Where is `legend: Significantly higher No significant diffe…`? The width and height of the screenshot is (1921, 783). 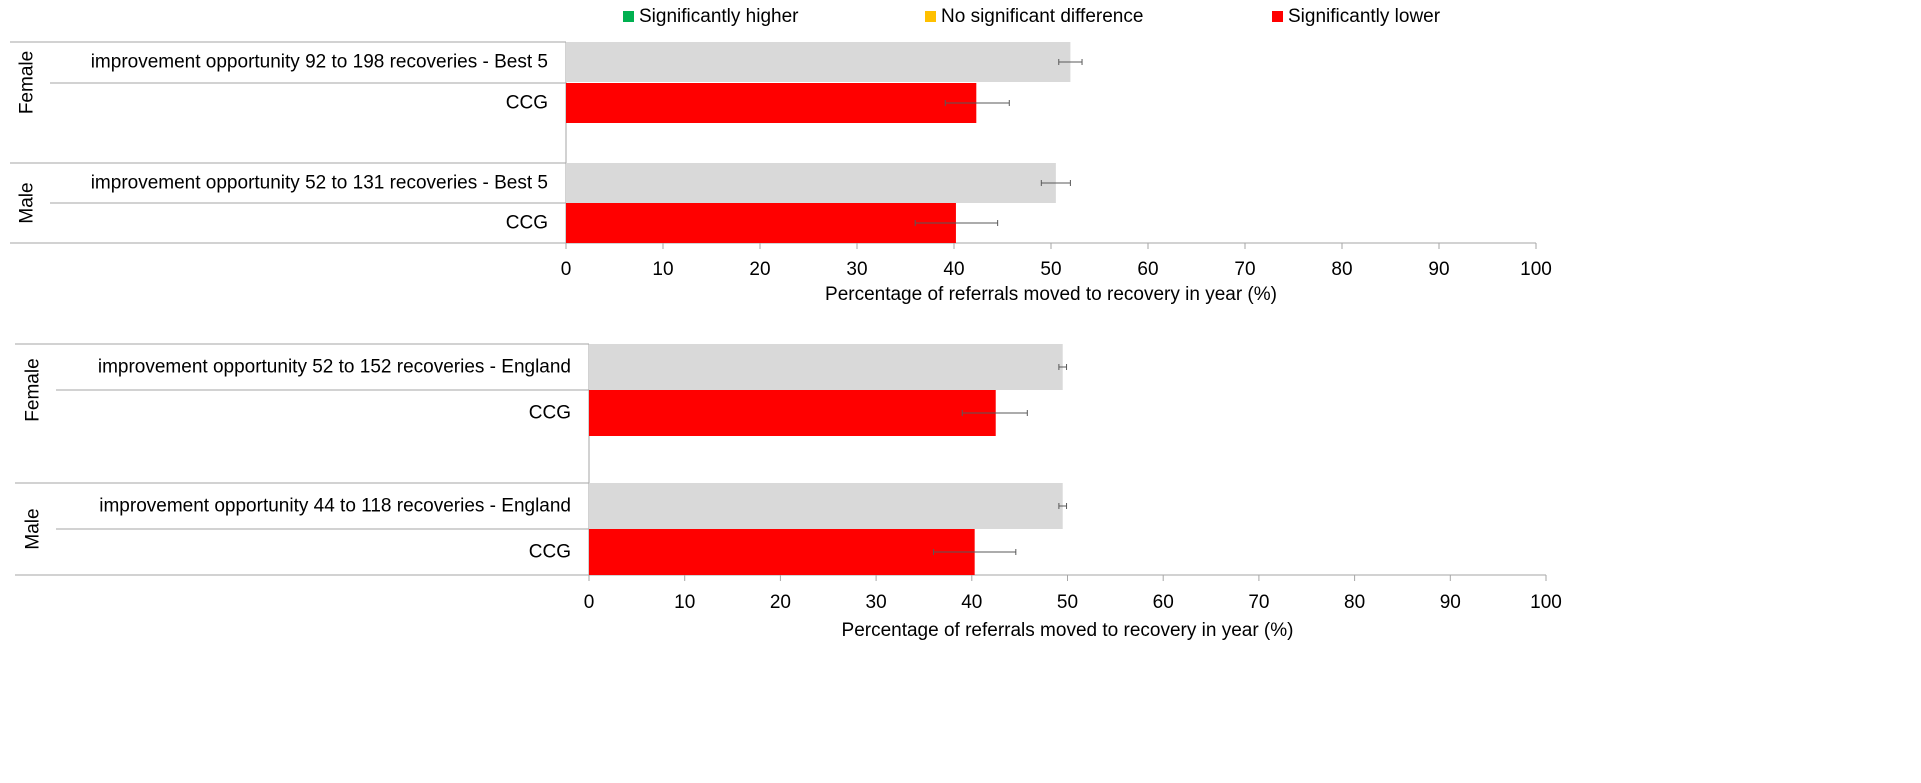
legend: Significantly higher No significant diffe… is located at coordinates (1032, 16).